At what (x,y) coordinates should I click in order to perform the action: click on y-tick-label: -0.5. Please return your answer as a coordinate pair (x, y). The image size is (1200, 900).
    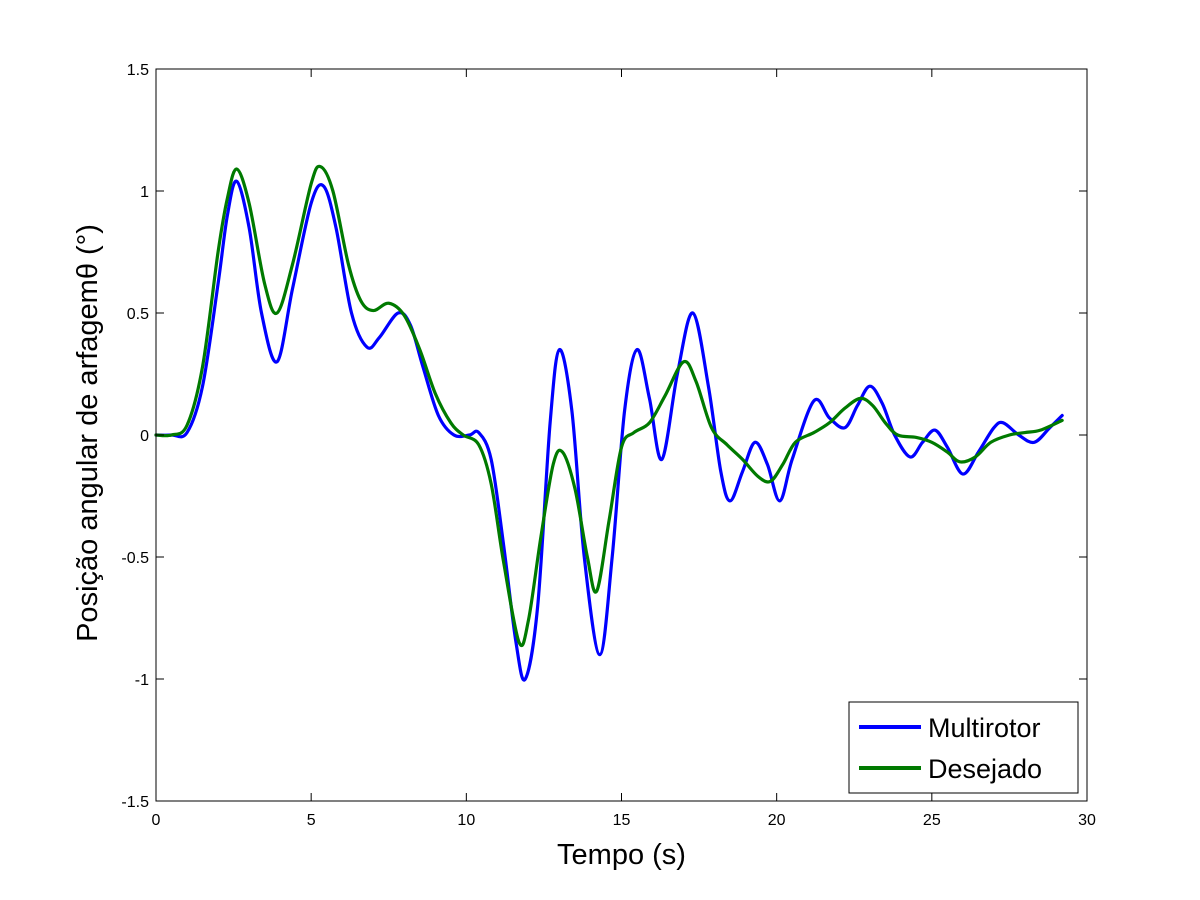
    Looking at the image, I should click on (135, 558).